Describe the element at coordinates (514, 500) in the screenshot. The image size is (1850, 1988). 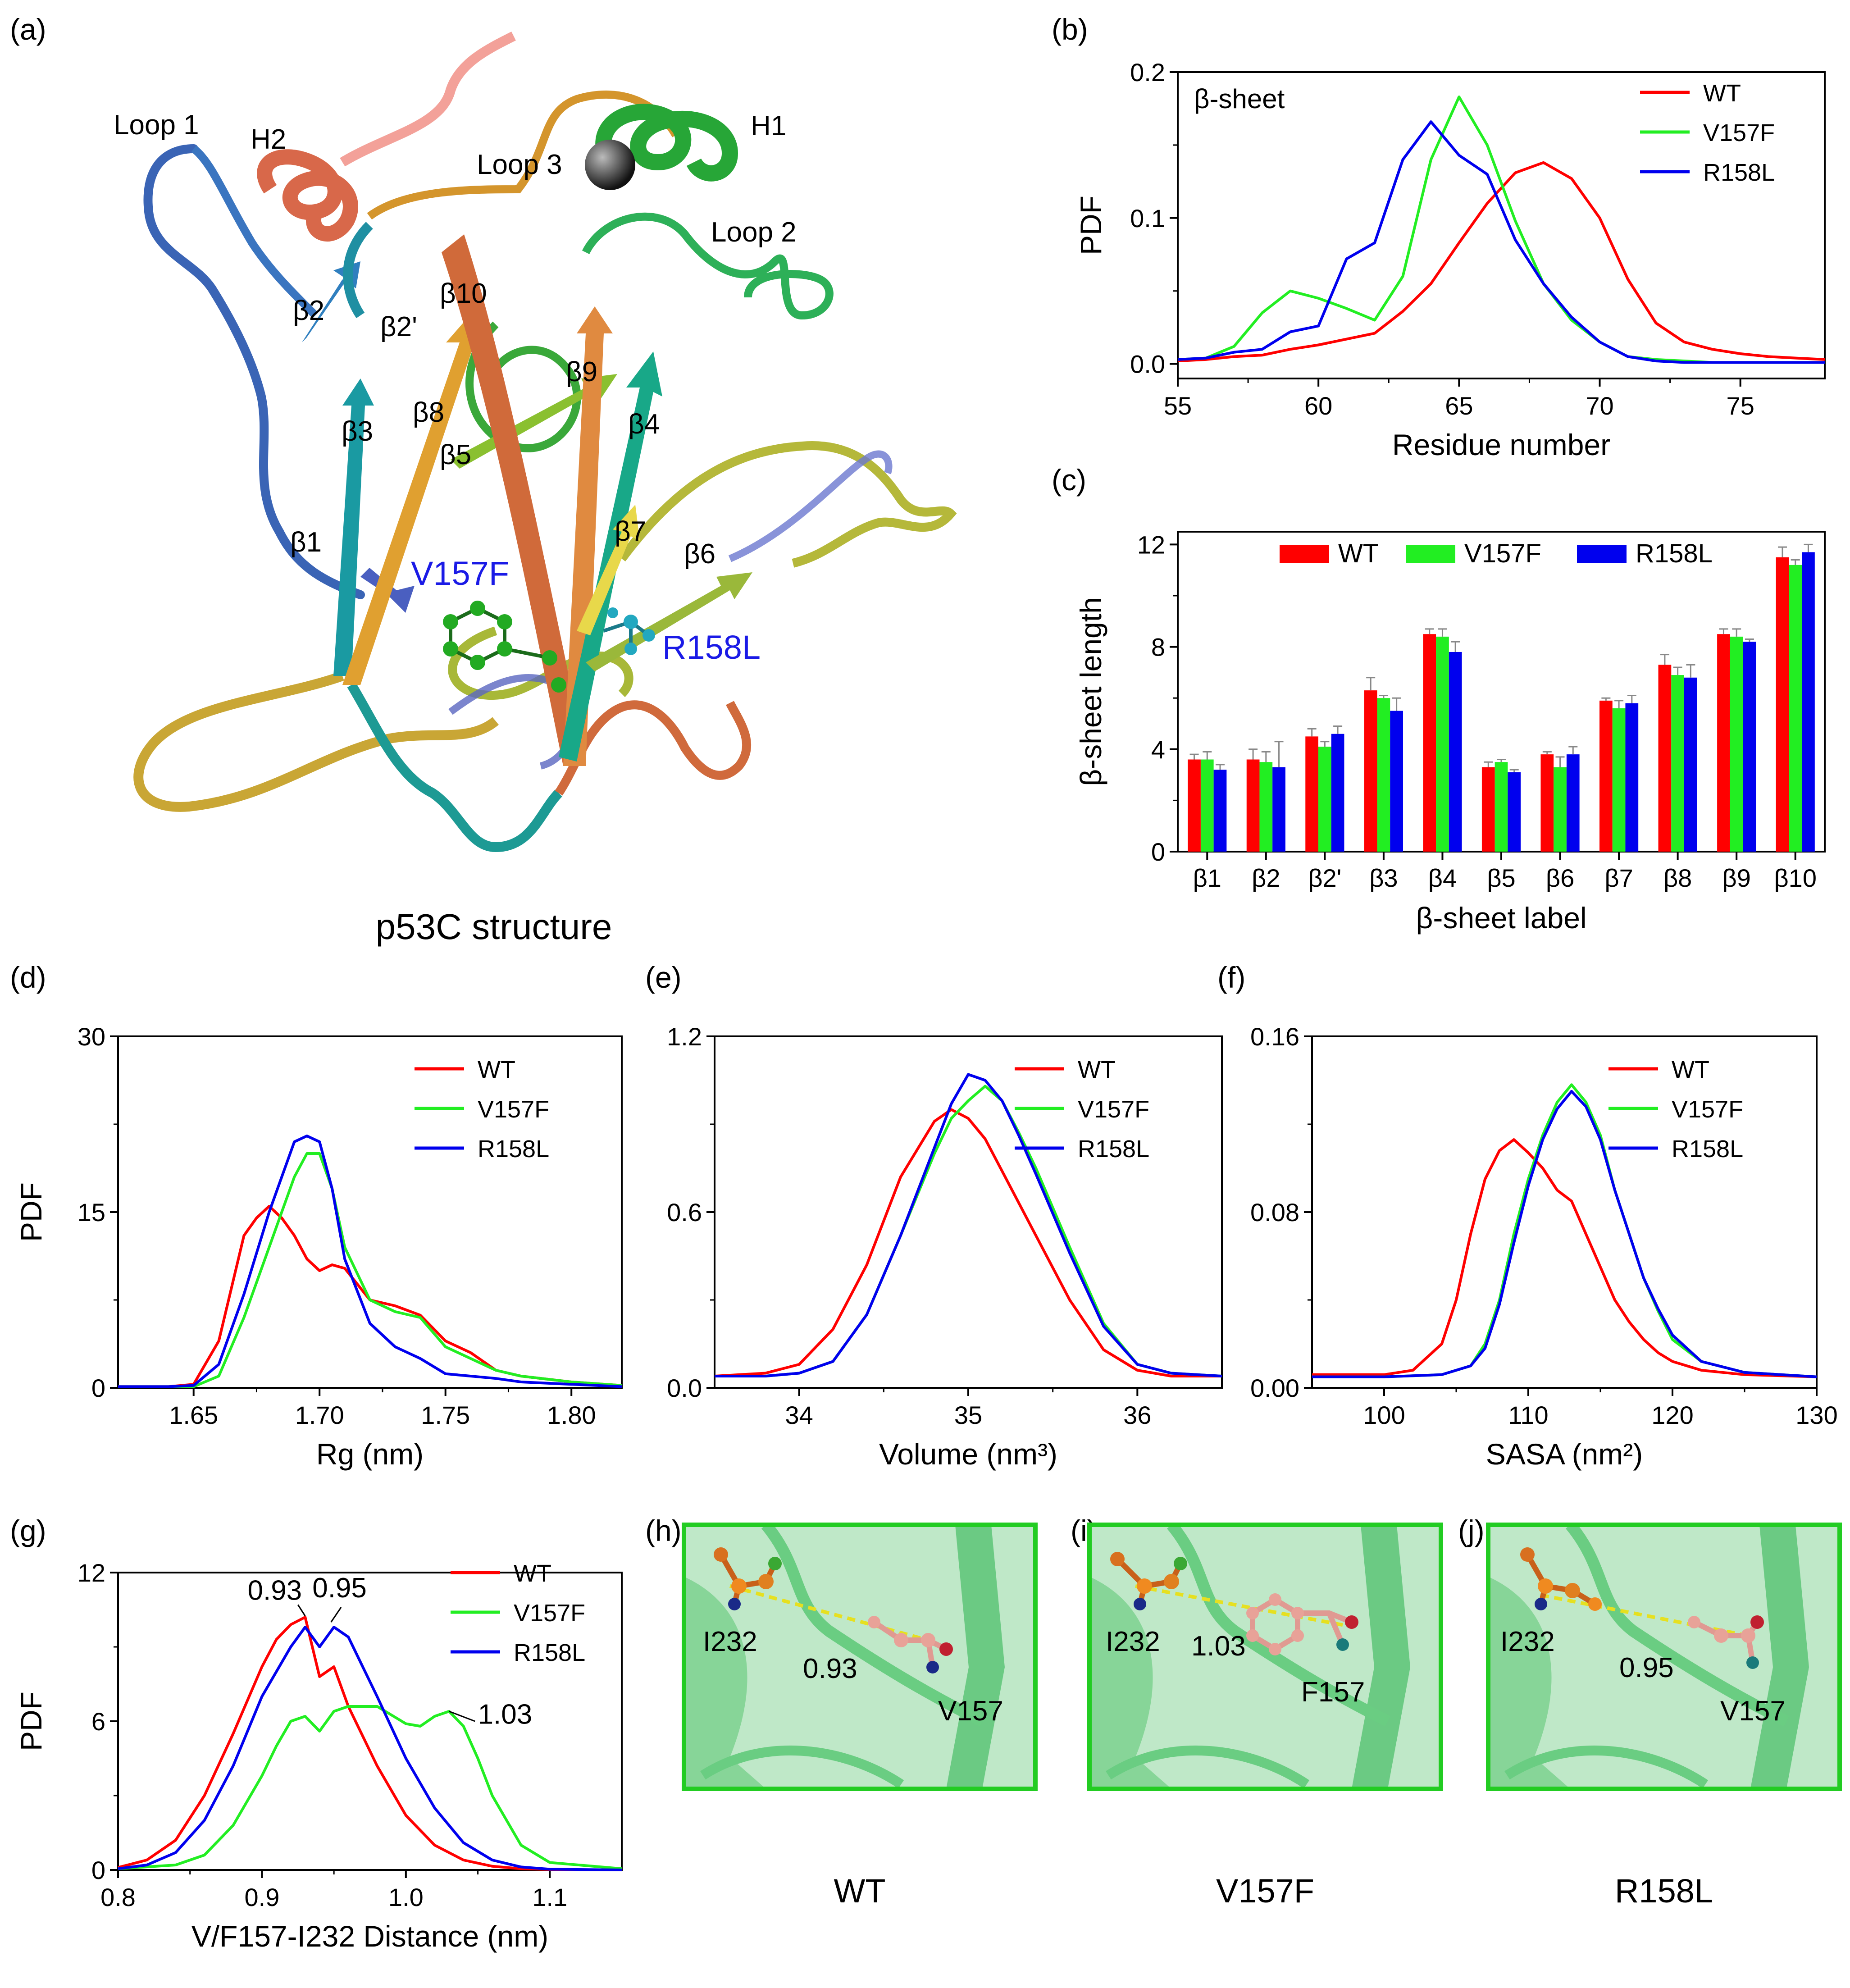
I see `beta-10-strand` at that location.